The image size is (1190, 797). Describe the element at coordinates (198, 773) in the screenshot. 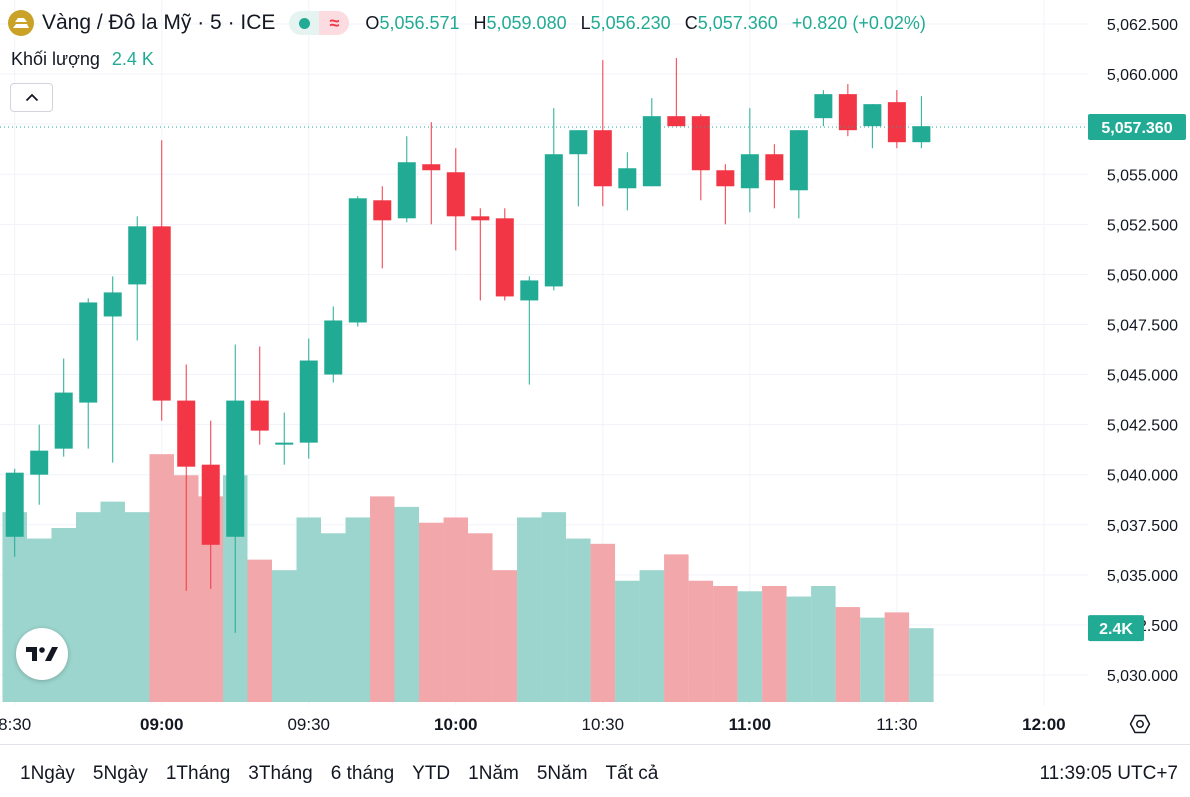

I see `range-tab: 1Tháng` at that location.